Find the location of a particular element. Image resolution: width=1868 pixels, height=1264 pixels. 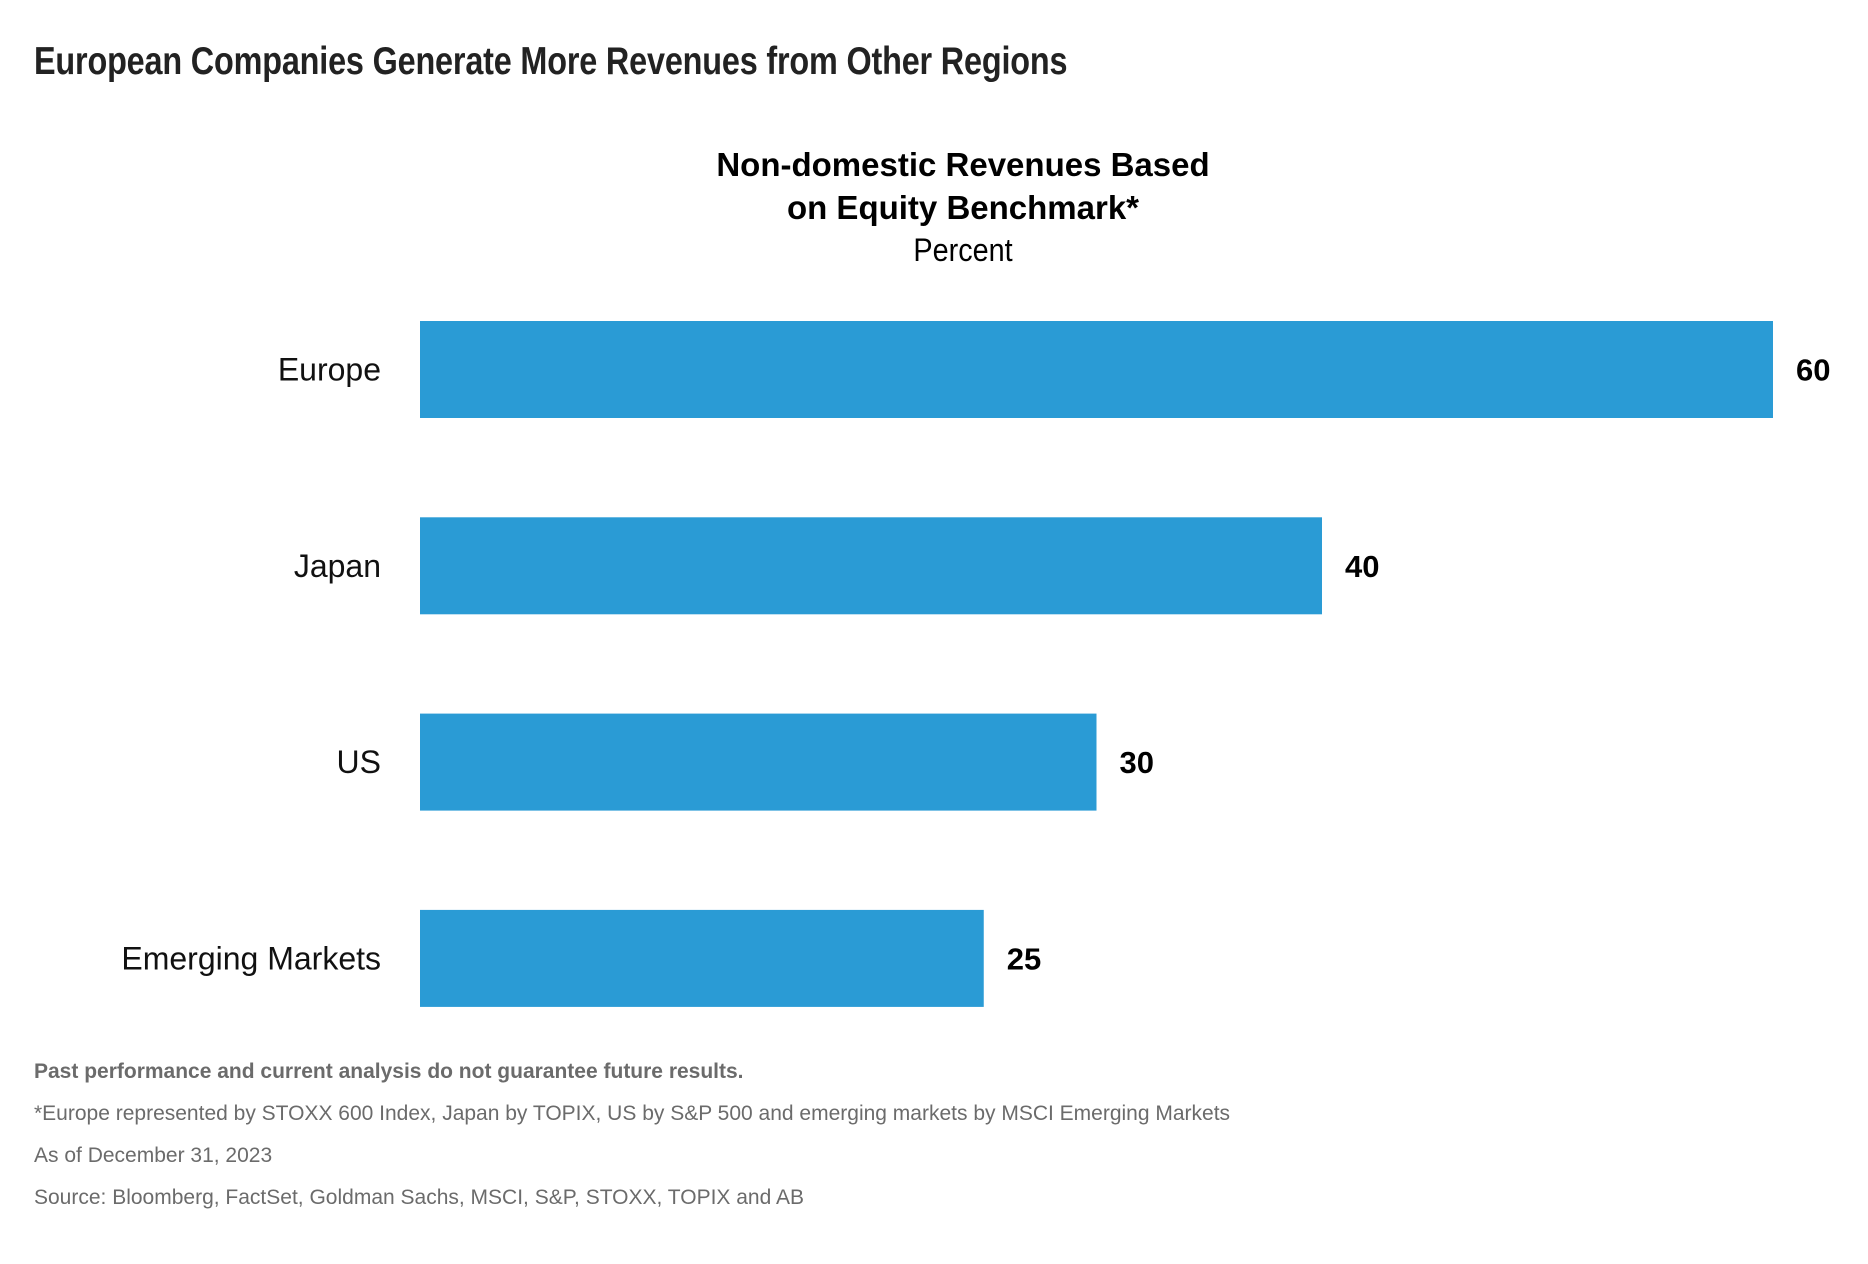

category-label-us: US is located at coordinates (359, 762).